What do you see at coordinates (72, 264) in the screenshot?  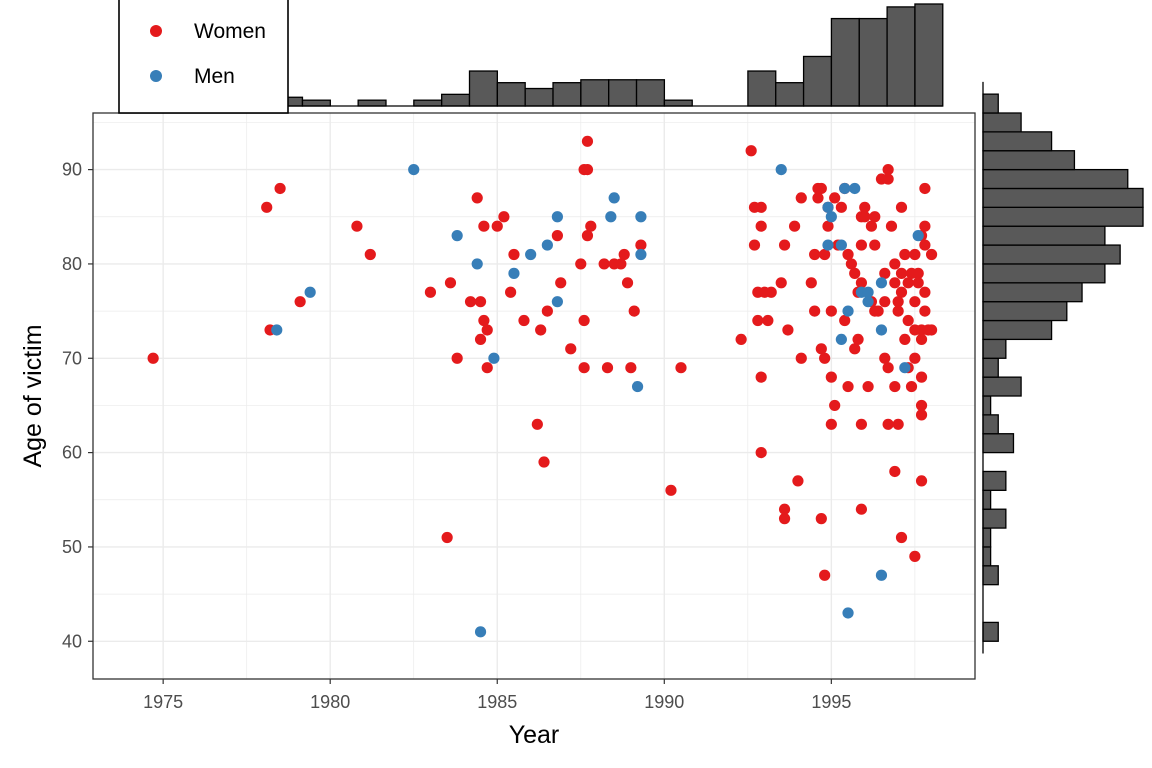 I see `y-tick-label: 80` at bounding box center [72, 264].